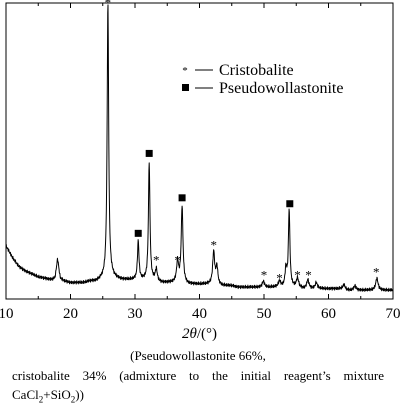 Image resolution: width=400 pixels, height=407 pixels. I want to click on caption-line-3-sub-1: 2, so click(41, 399).